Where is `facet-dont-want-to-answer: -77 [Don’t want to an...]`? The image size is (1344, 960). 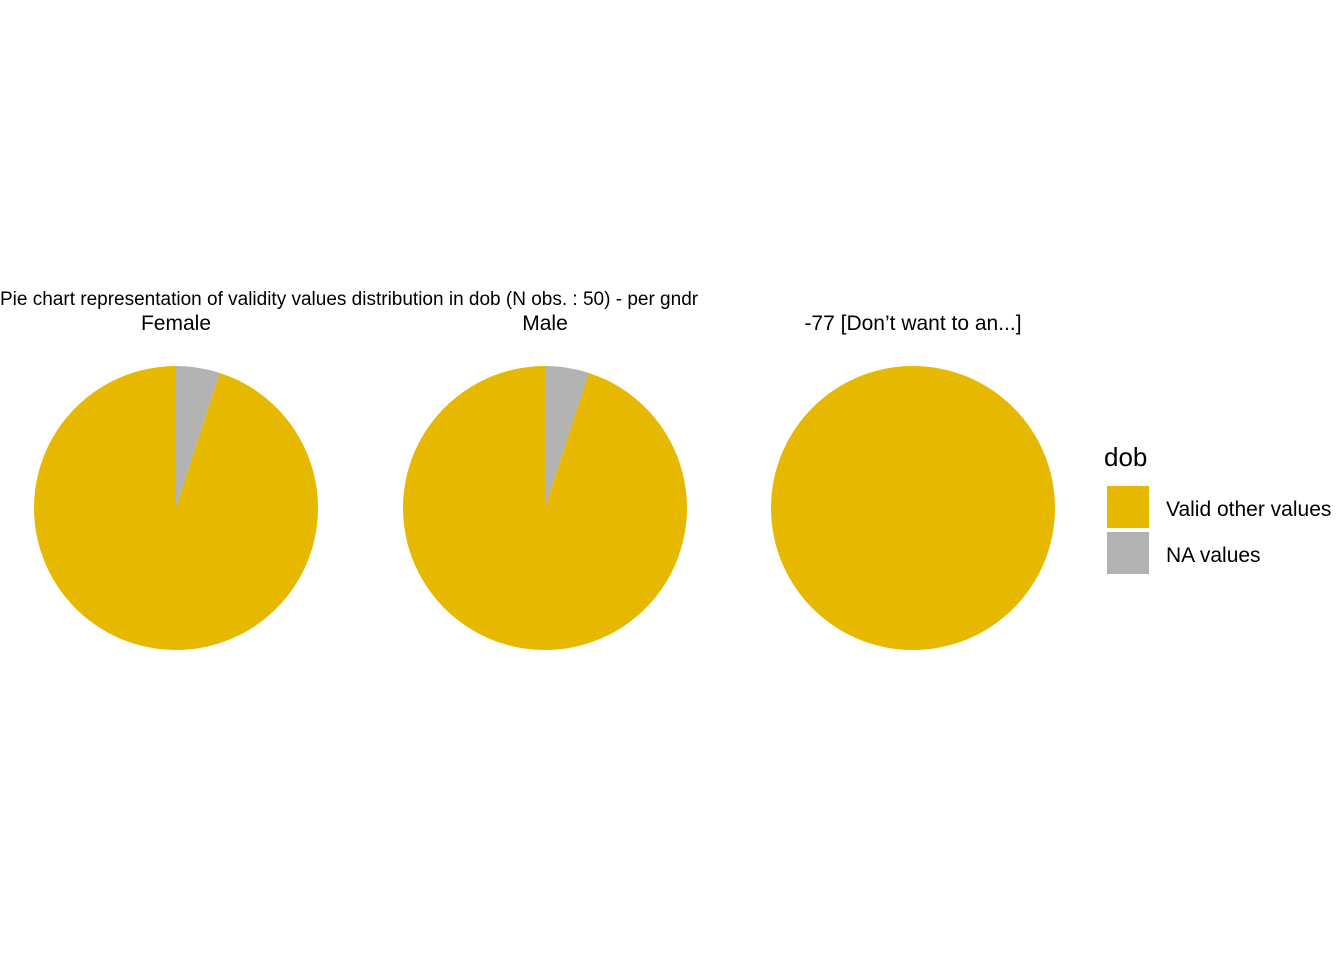
facet-dont-want-to-answer: -77 [Don’t want to an...] is located at coordinates (913, 481).